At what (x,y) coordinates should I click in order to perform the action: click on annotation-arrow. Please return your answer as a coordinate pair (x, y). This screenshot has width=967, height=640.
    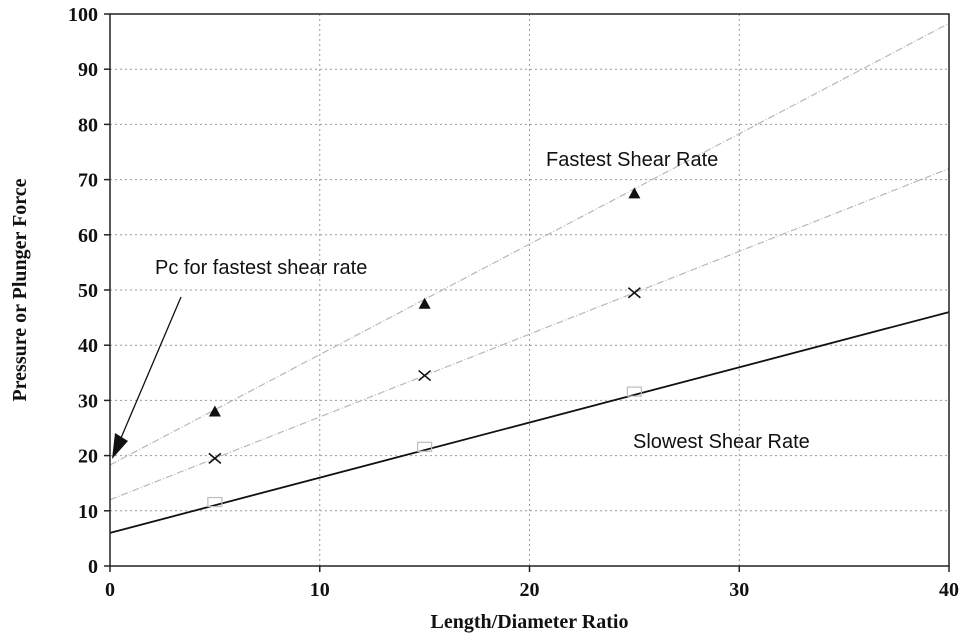
    Looking at the image, I should click on (147, 377).